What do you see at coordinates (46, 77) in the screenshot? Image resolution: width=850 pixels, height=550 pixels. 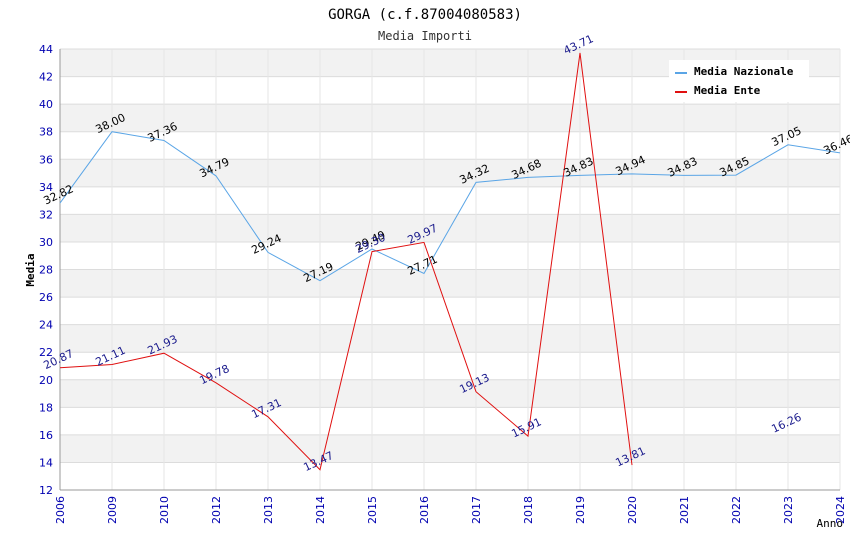 I see `y-tick-label: 42` at bounding box center [46, 77].